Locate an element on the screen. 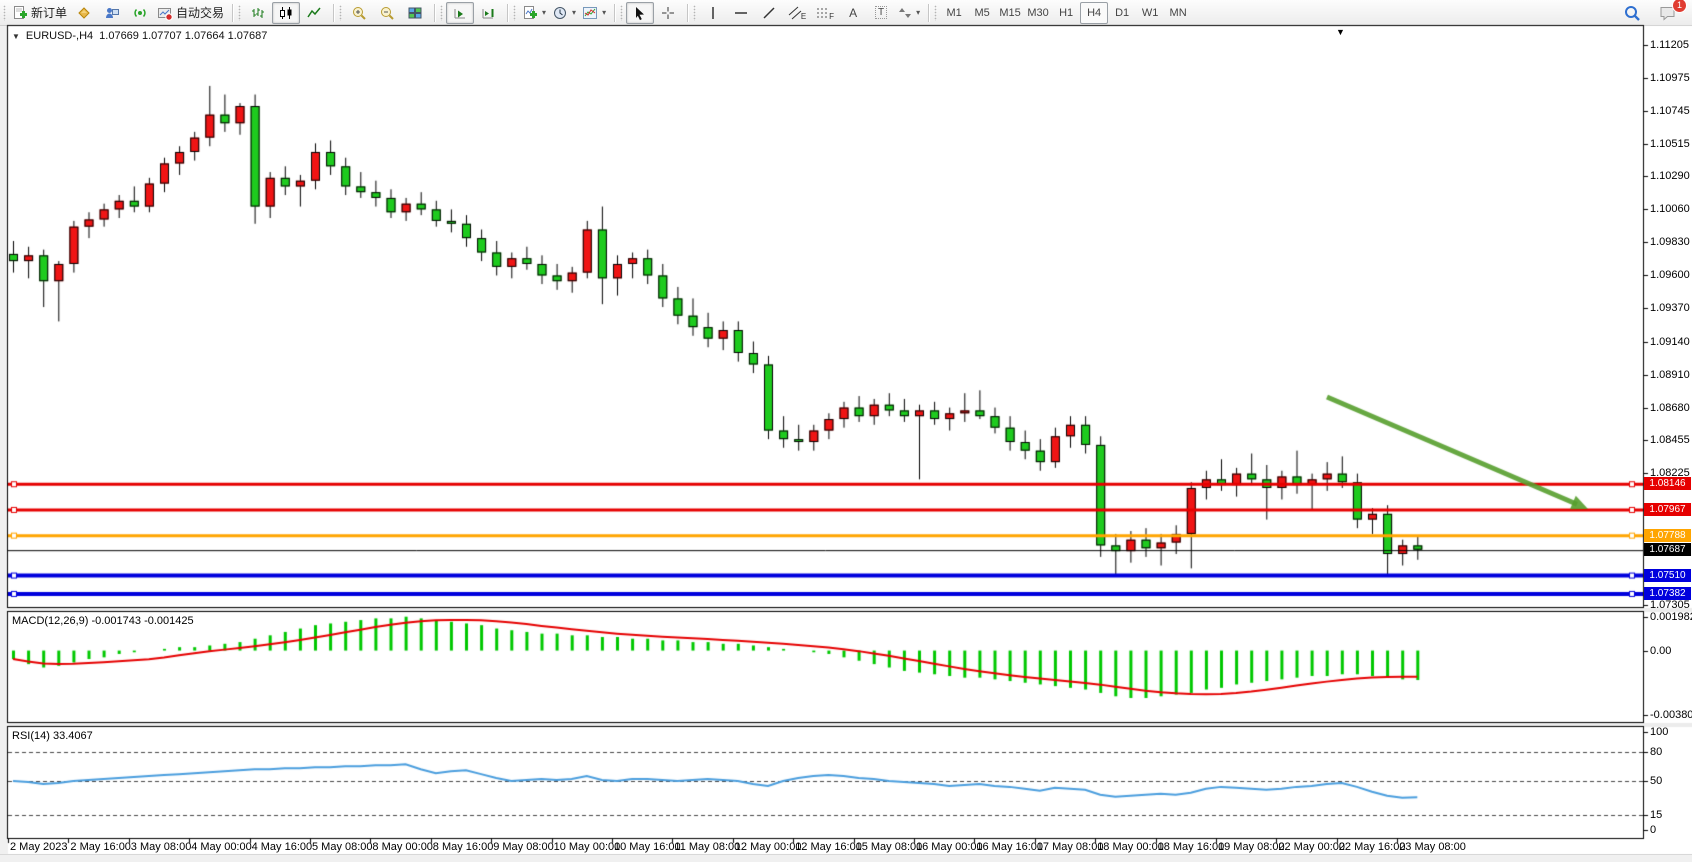 The height and width of the screenshot is (862, 1692). price-axis-tick: 1.09140 is located at coordinates (1670, 341).